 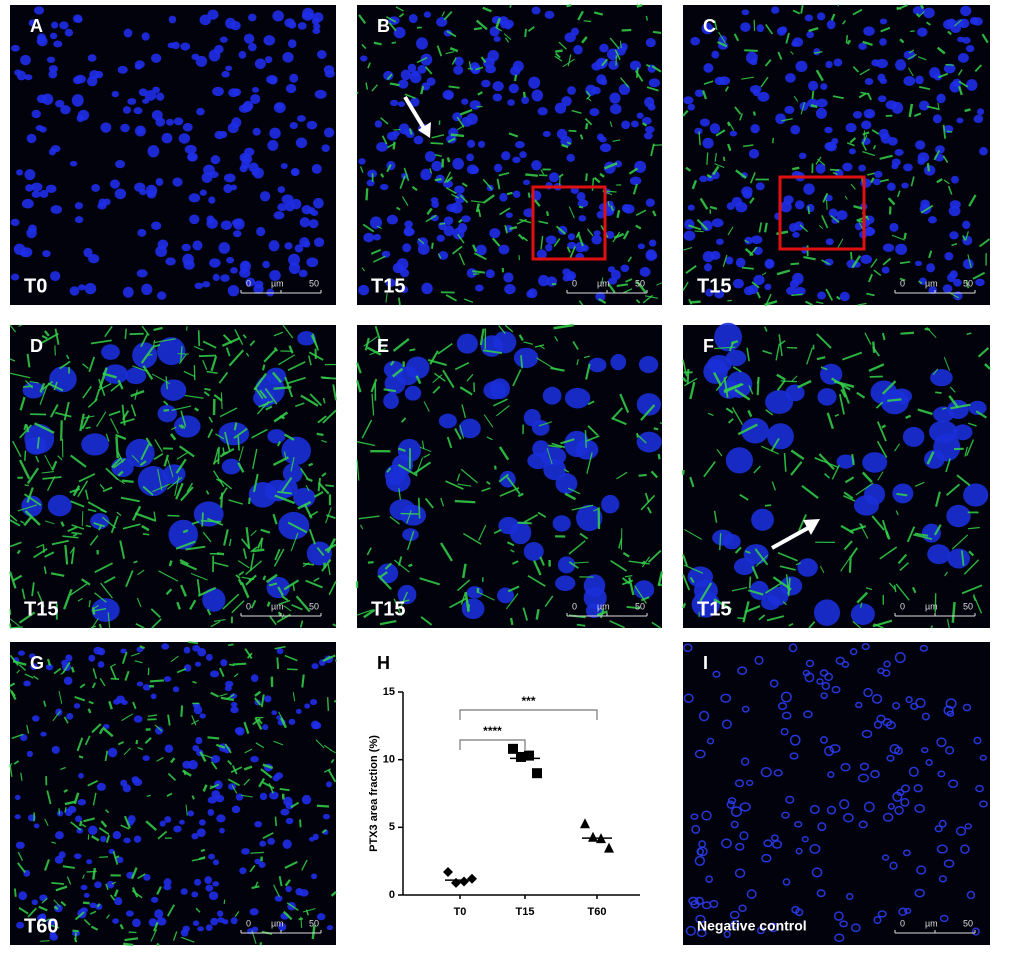 I want to click on y-tick-label: 0, so click(x=392, y=895).